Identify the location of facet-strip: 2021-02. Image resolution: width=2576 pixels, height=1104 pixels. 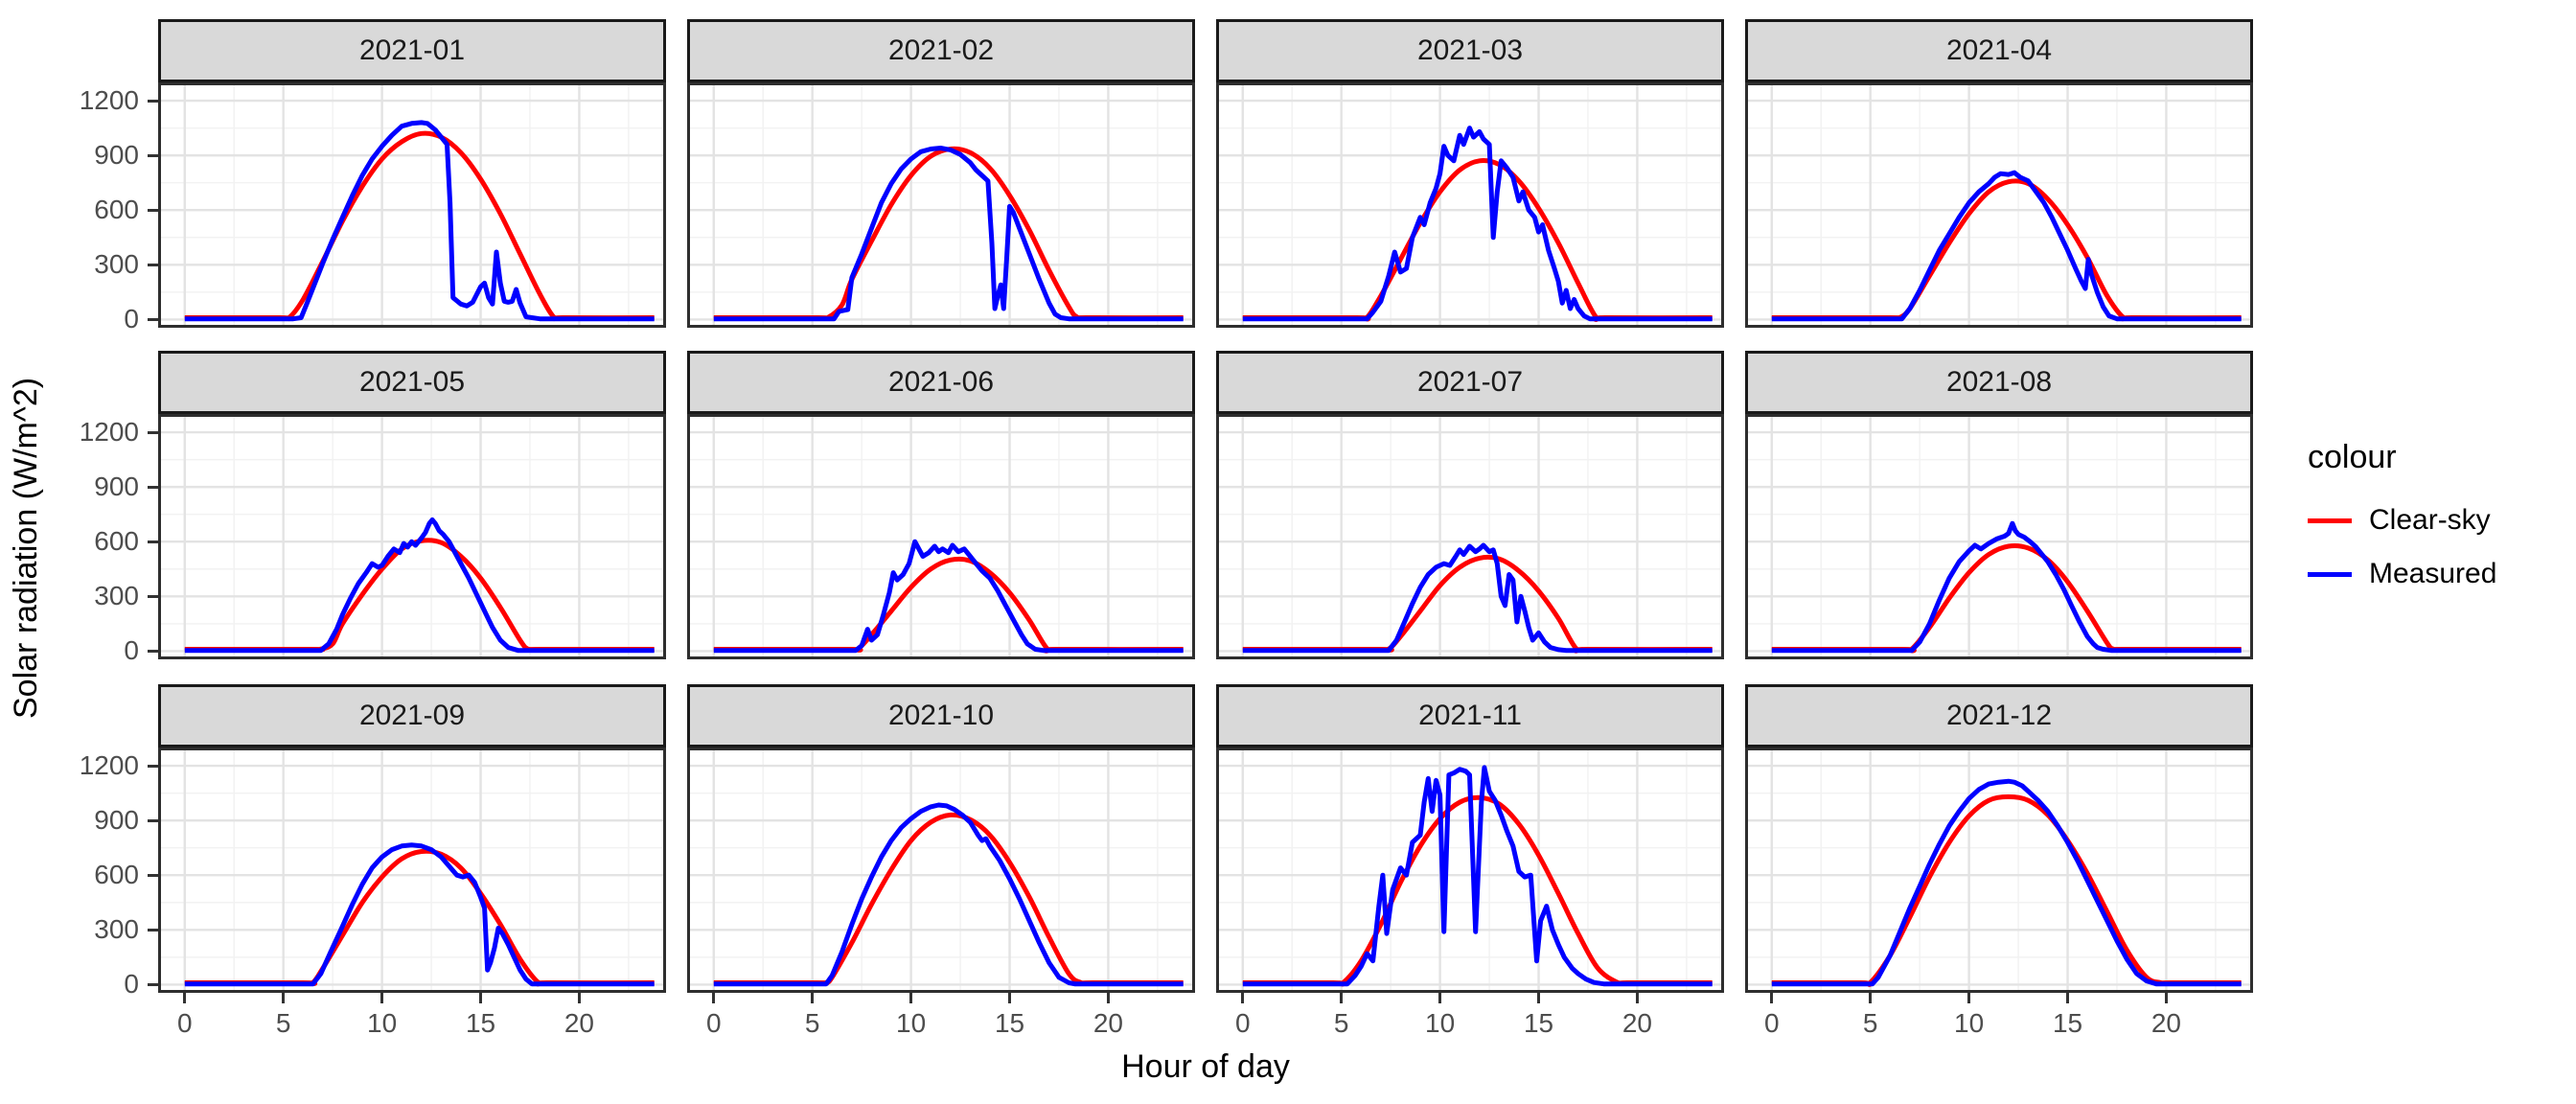
(941, 50).